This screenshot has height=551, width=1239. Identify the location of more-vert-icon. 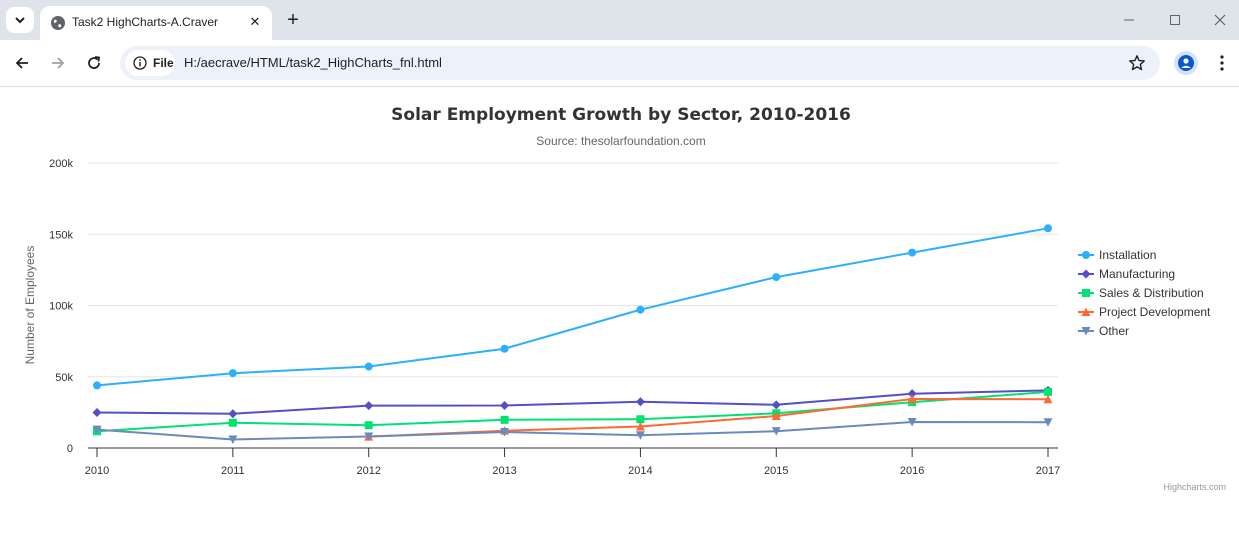
(1222, 63).